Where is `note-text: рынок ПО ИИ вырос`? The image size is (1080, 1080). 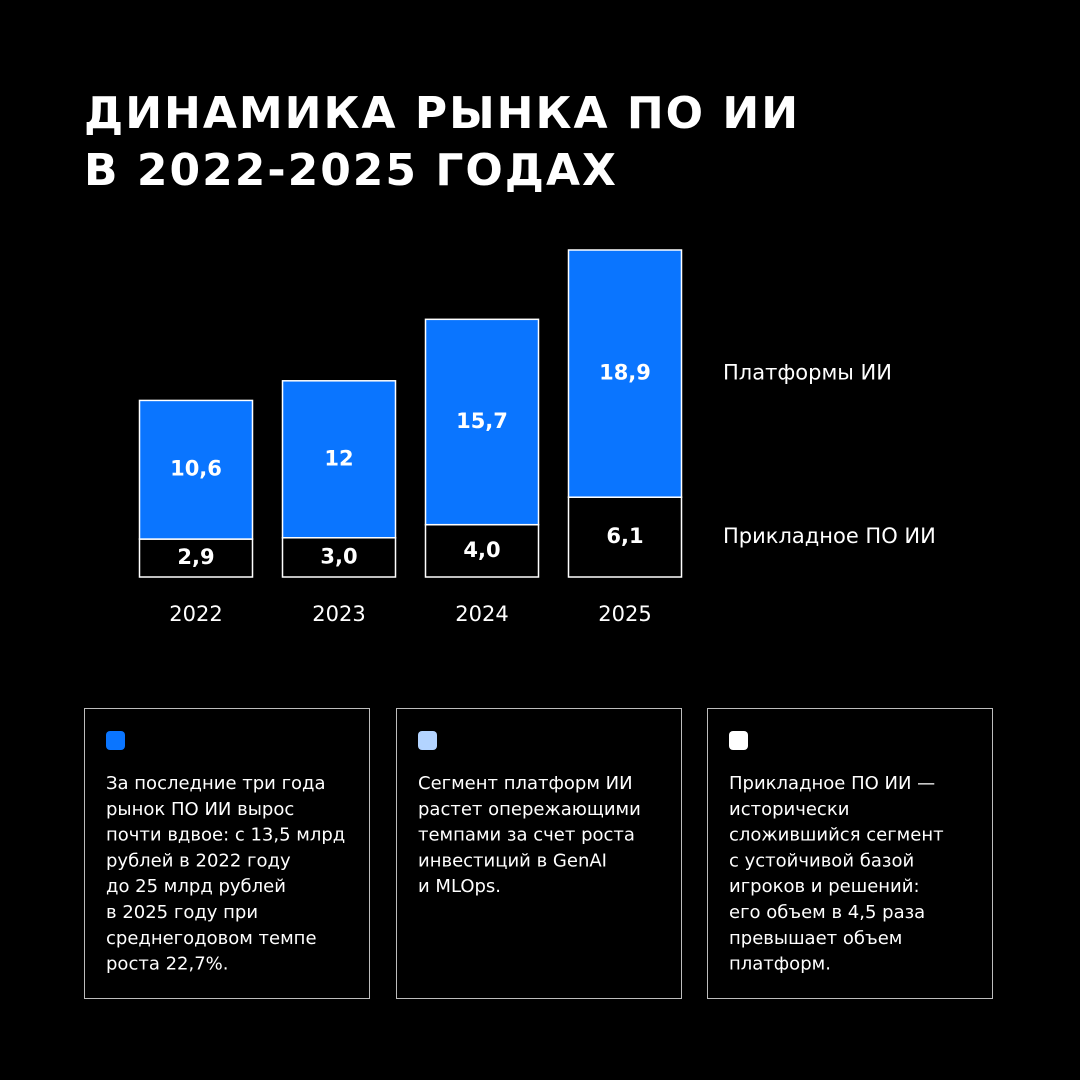
note-text: рынок ПО ИИ вырос is located at coordinates (200, 809).